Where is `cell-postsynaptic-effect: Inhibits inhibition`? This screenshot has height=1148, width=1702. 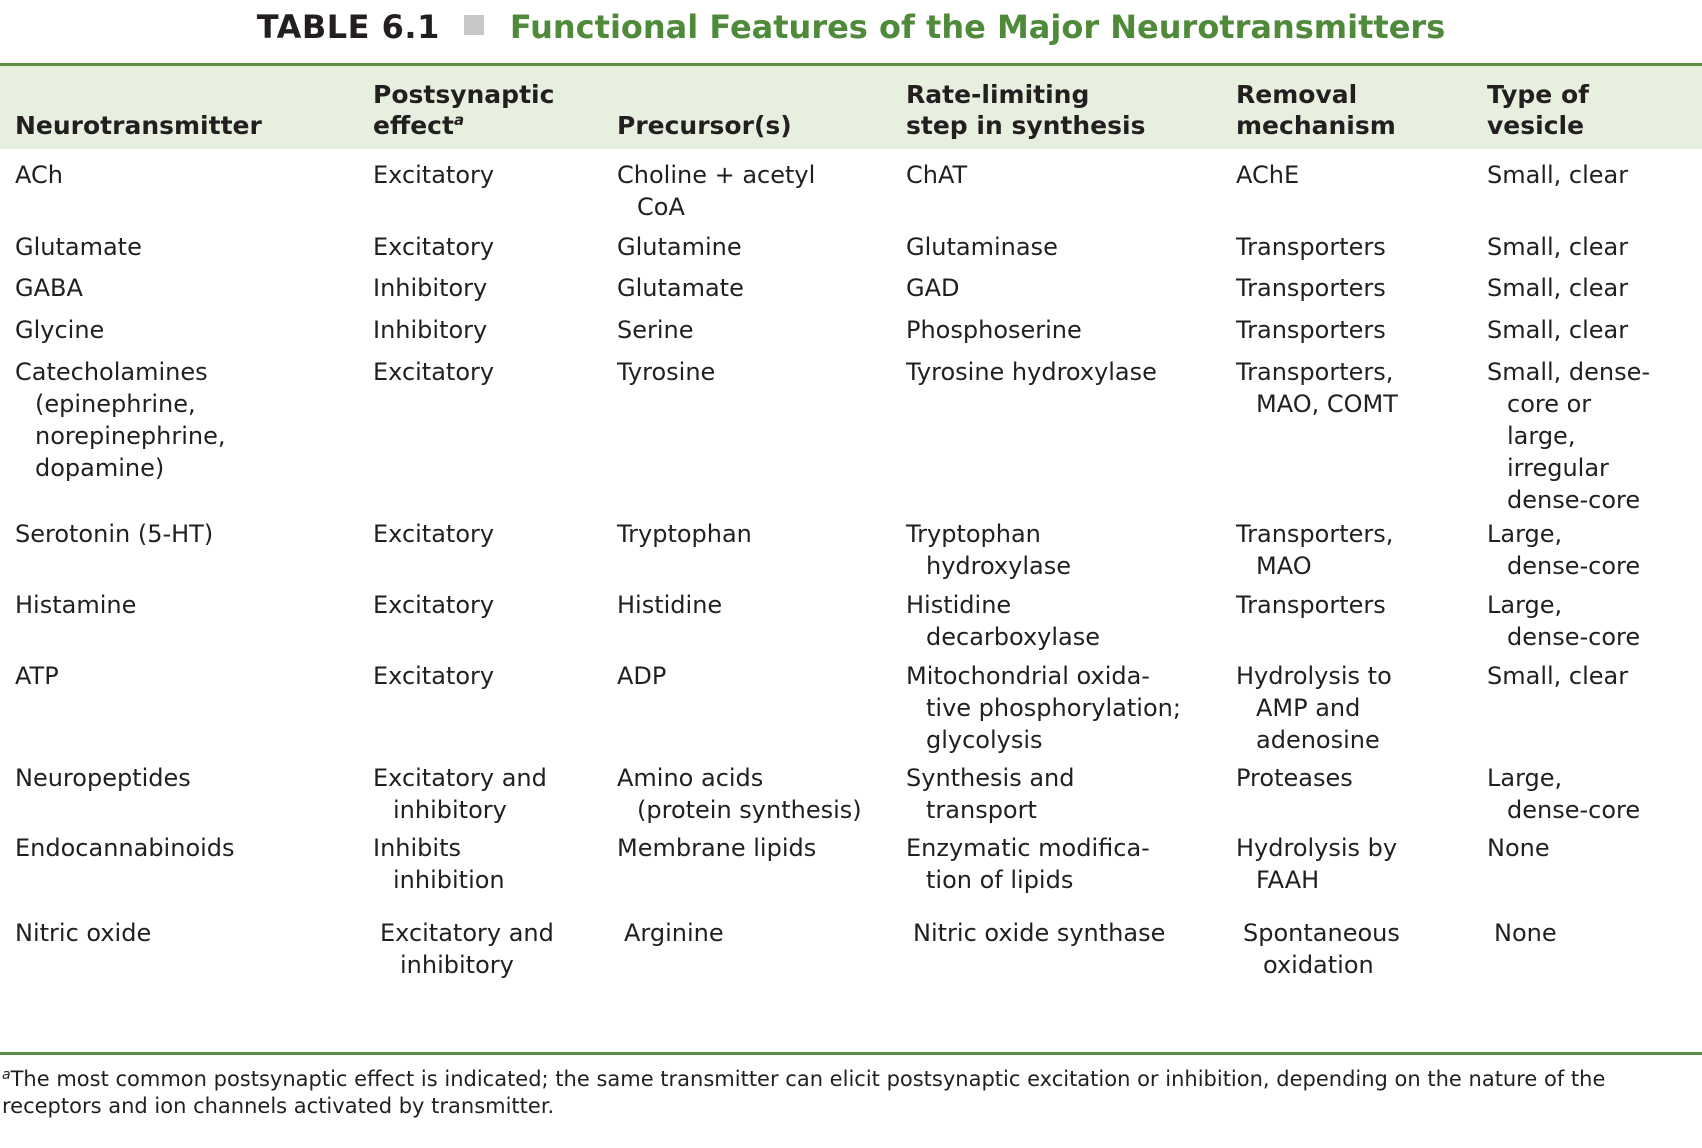 cell-postsynaptic-effect: Inhibits inhibition is located at coordinates (439, 864).